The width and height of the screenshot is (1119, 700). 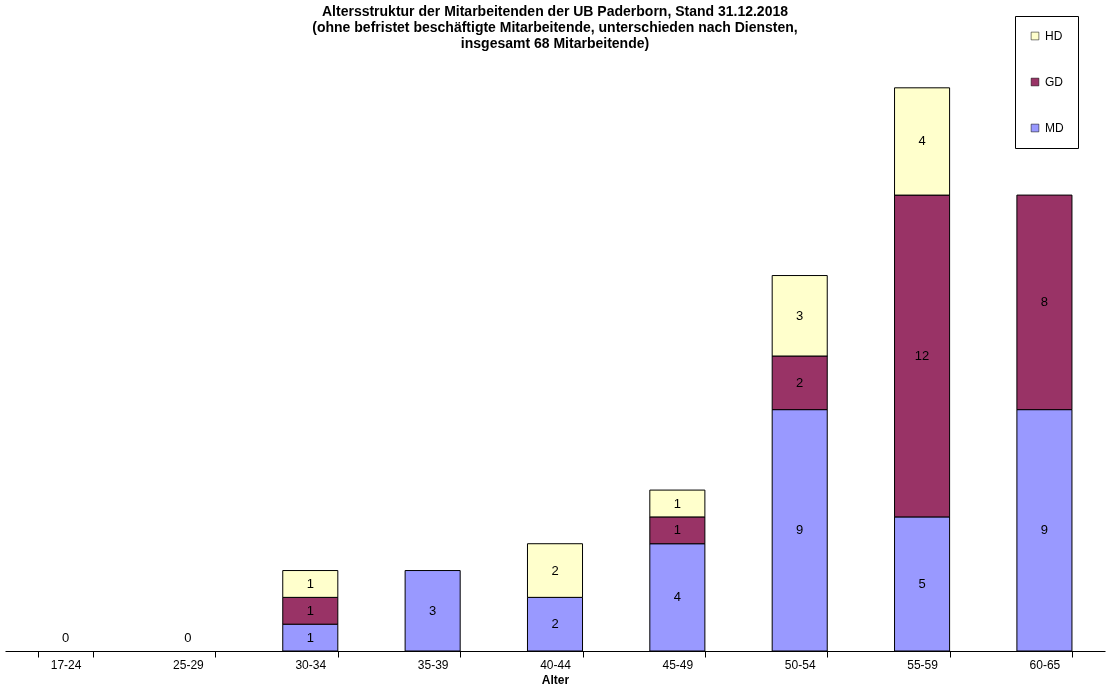 What do you see at coordinates (555, 27) in the screenshot?
I see `chart-title: Altersstruktur der Mitarbeitenden der UB Paderborn, Stand 31.12.2018 (ohne befristet beschäftigte Mitarbeitende, unterschieden nach Diensten, insgesamt 68 Mitarbeitende)` at bounding box center [555, 27].